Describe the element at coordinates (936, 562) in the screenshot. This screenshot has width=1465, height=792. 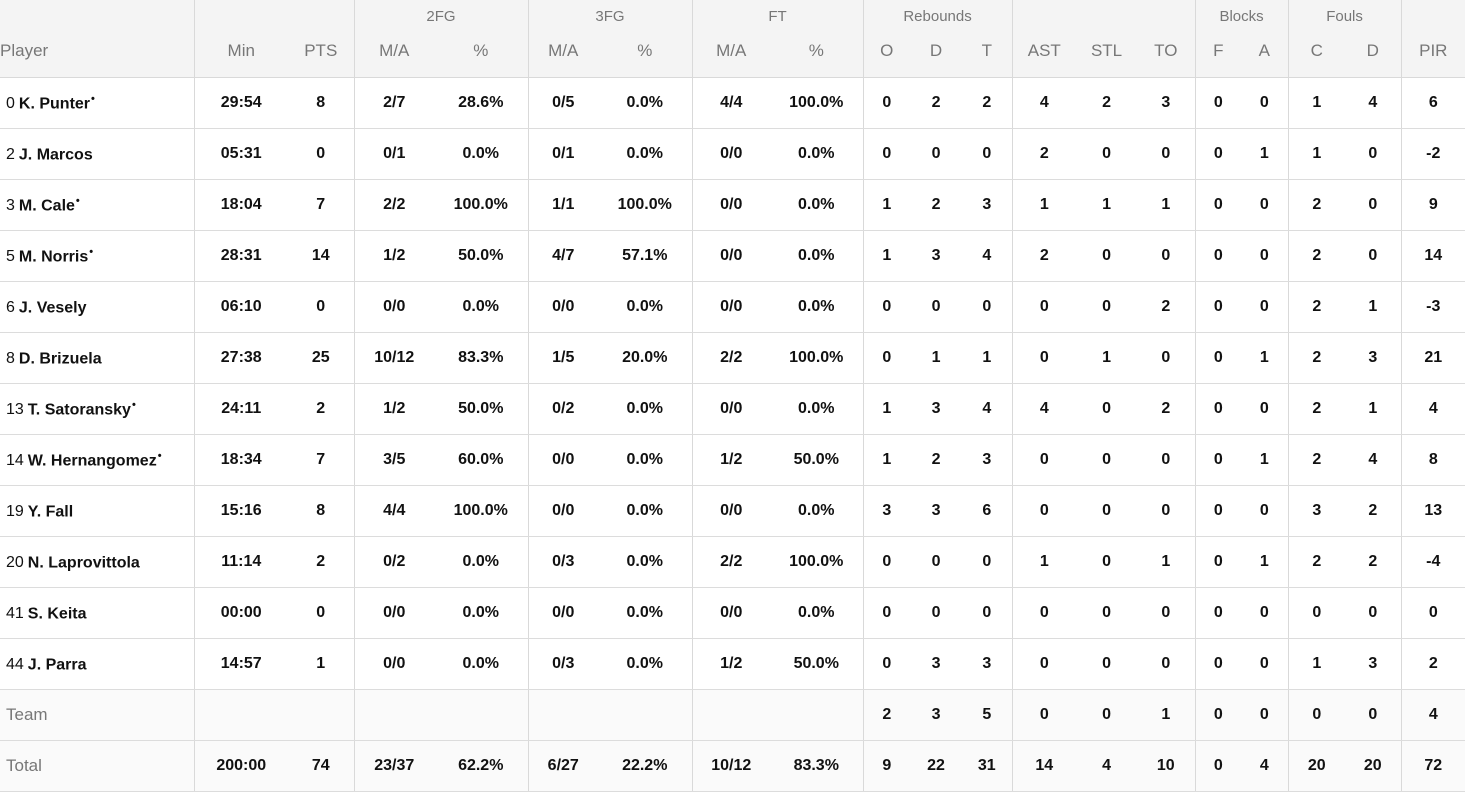
I see `stat-d: 0` at that location.